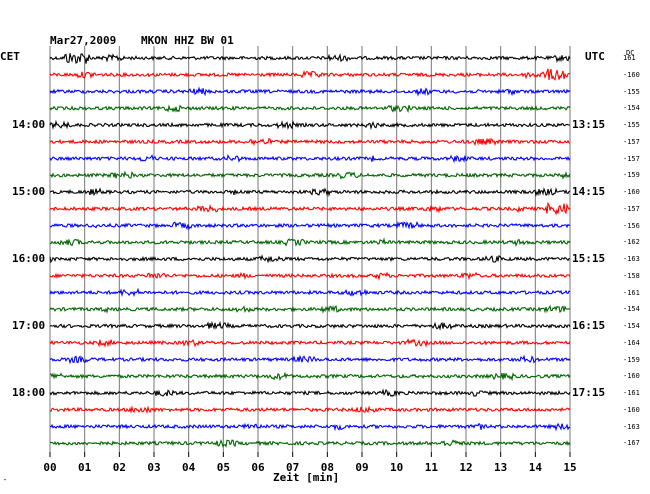 This screenshot has height=494, width=650. I want to click on x-tick-label: 02, so click(119, 467).